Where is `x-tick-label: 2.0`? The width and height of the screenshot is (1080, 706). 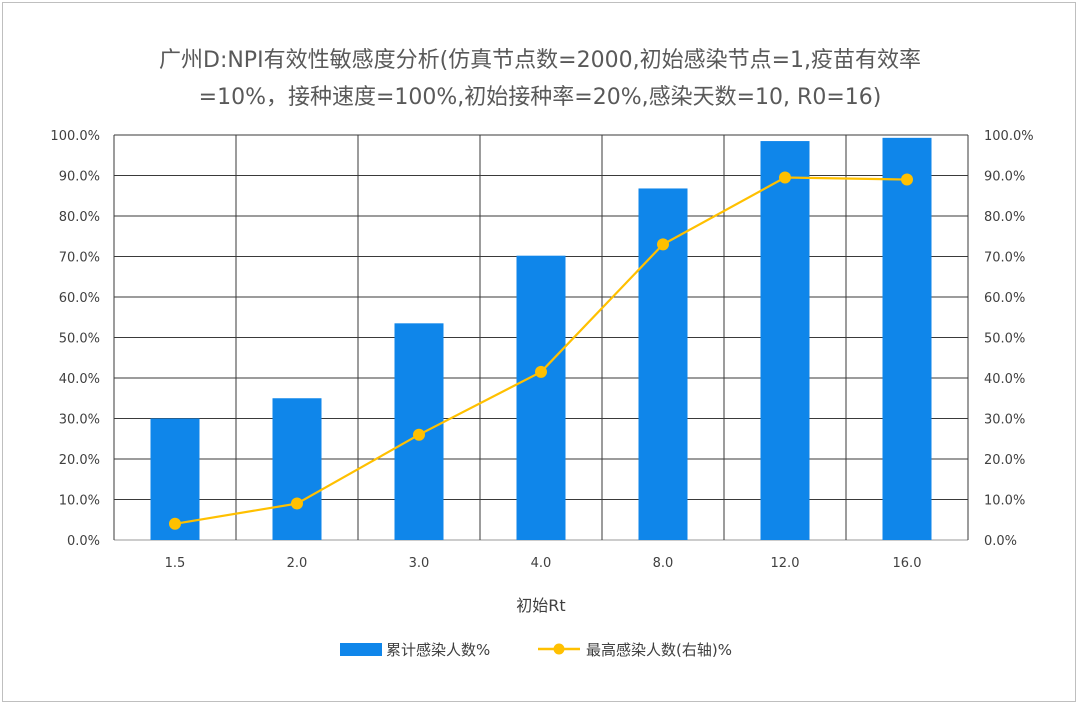 x-tick-label: 2.0 is located at coordinates (297, 563).